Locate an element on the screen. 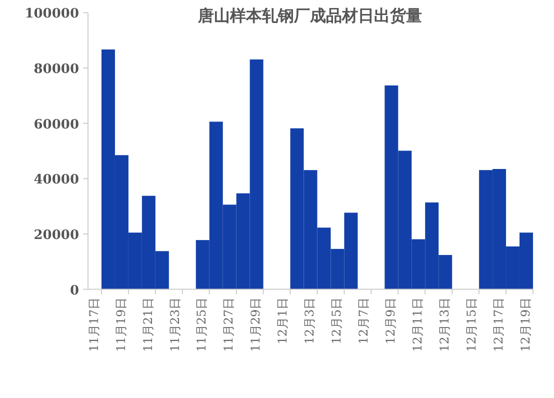  x-tick-label: 12月17日 is located at coordinates (498, 324).